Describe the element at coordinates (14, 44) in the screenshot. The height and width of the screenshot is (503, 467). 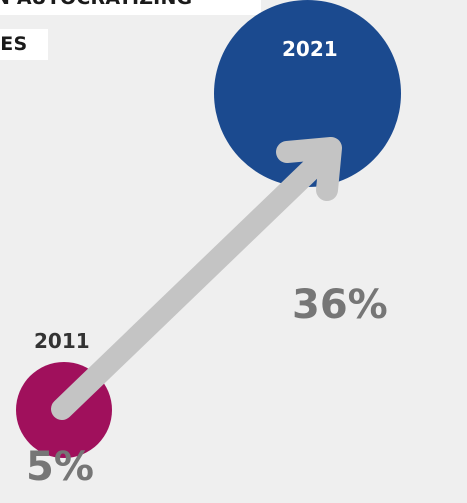
I see `title-text-2: IES` at that location.